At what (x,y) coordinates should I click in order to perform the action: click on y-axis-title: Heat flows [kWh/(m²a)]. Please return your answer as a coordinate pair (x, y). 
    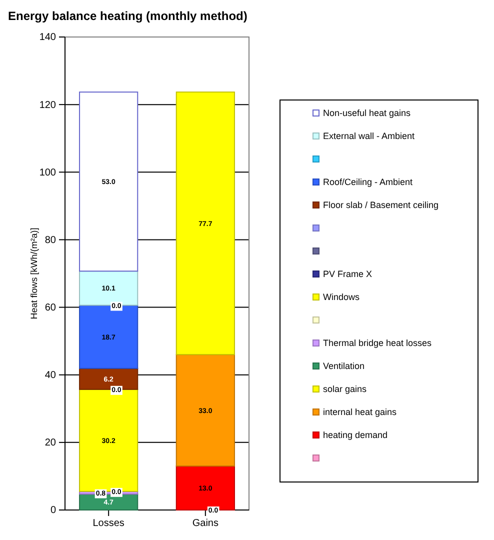
    Looking at the image, I should click on (34, 274).